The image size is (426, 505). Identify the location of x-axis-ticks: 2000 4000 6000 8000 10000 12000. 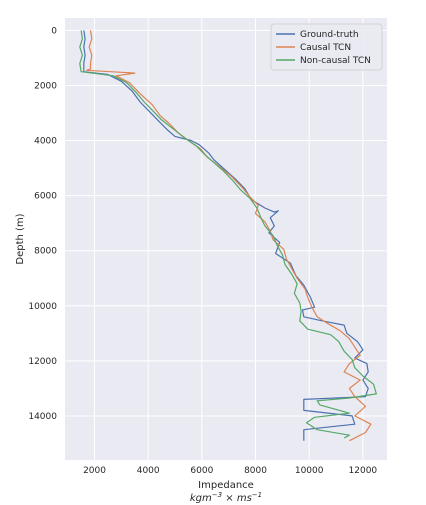
(230, 471).